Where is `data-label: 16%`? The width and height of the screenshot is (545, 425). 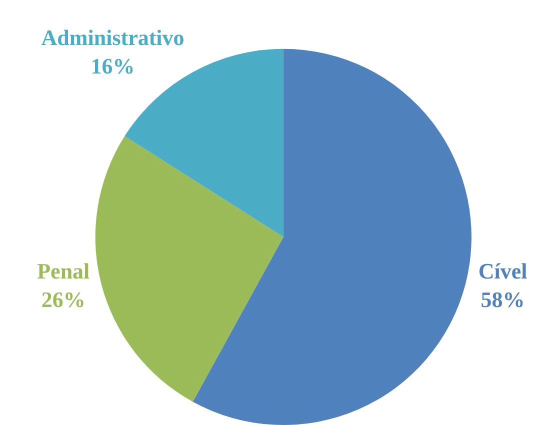 data-label: 16% is located at coordinates (112, 65).